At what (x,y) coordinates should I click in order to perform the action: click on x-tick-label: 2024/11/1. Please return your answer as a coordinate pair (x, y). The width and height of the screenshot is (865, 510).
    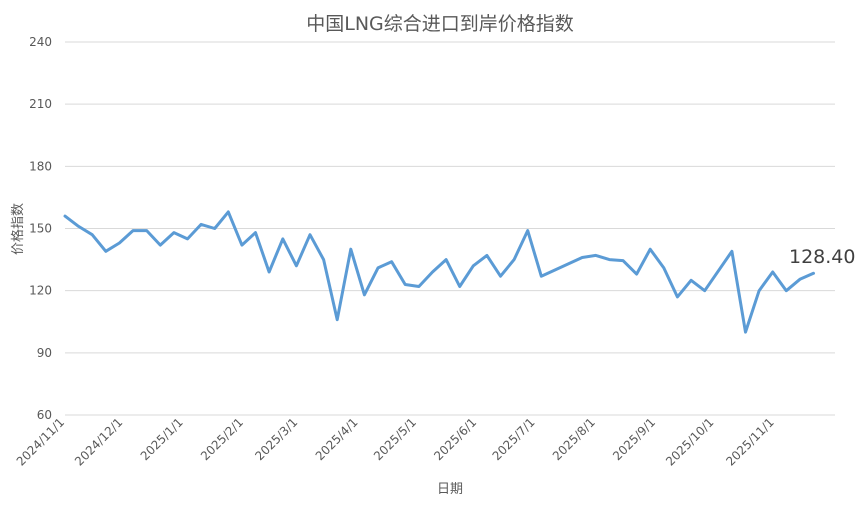
    Looking at the image, I should click on (40, 441).